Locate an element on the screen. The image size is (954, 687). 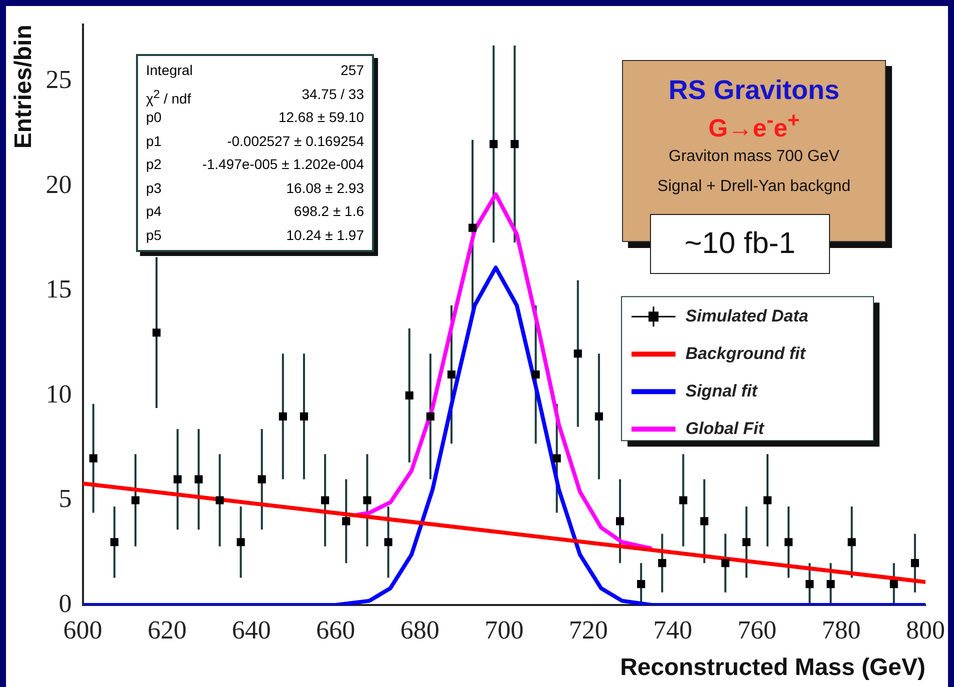
legend-label: Simulated Data is located at coordinates (747, 316).